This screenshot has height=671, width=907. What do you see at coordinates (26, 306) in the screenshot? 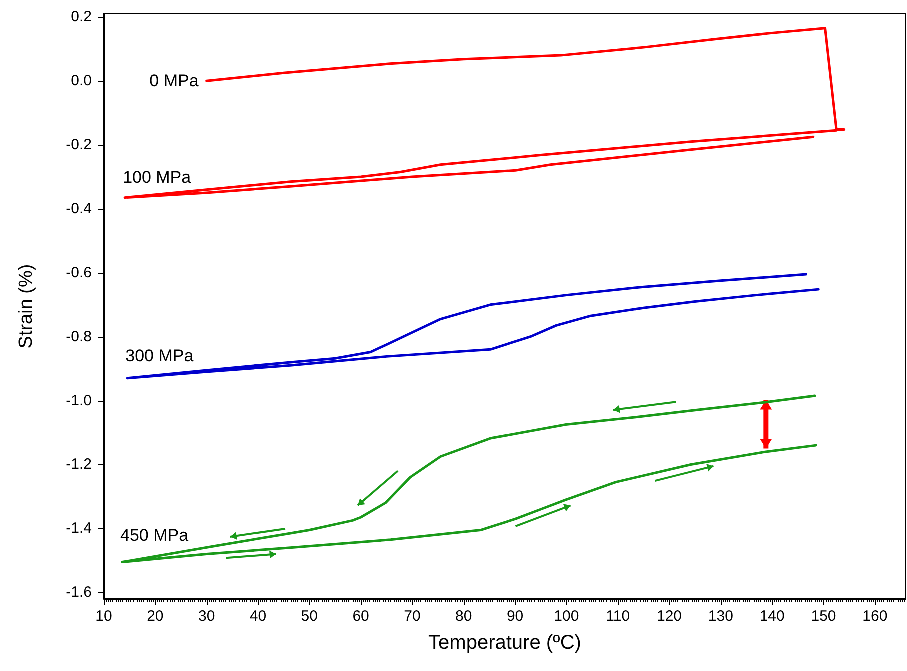
I see `y-axis-title: Strain (%)` at bounding box center [26, 306].